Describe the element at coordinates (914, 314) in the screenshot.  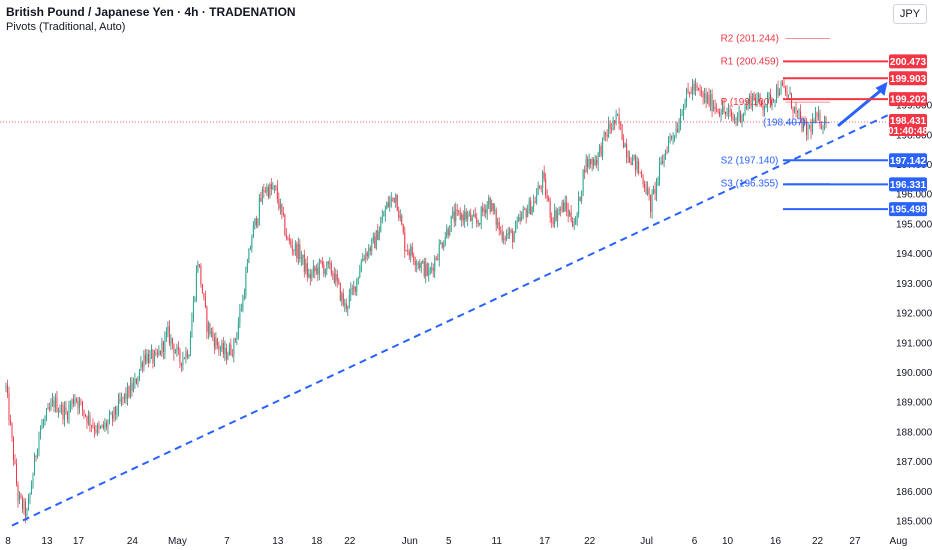
I see `y-tick-label: 192.000` at that location.